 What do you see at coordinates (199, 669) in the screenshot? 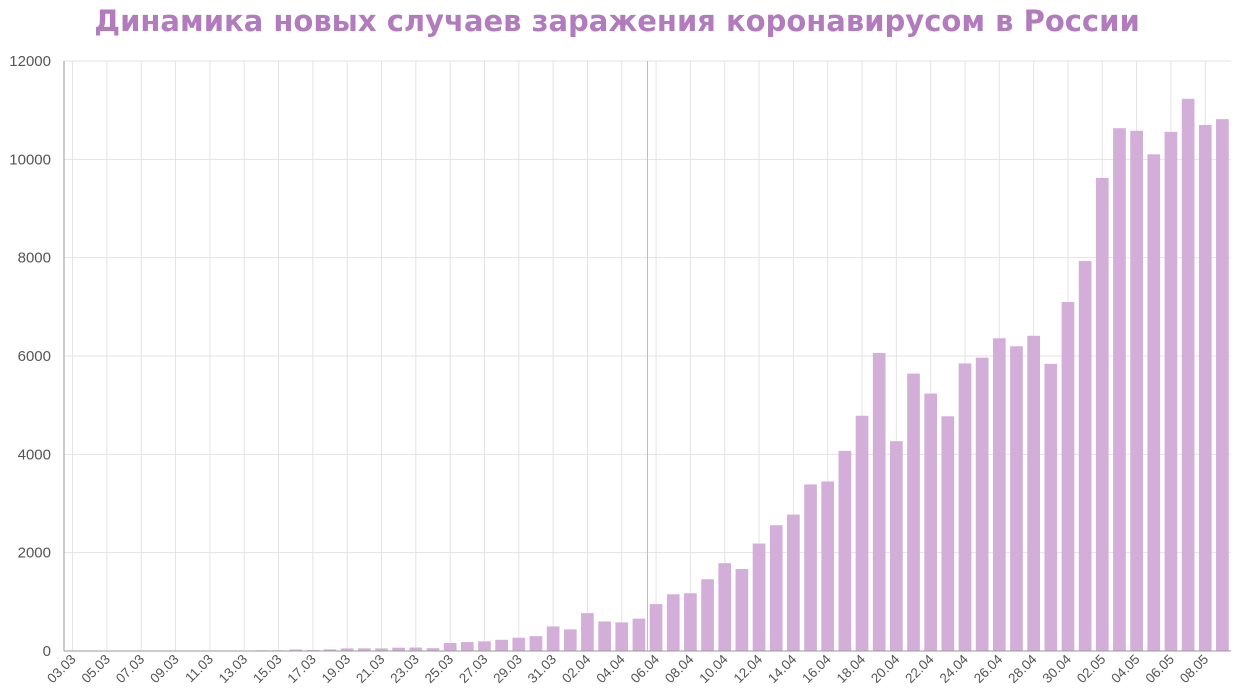
I see `x-tick-label: 11.03` at bounding box center [199, 669].